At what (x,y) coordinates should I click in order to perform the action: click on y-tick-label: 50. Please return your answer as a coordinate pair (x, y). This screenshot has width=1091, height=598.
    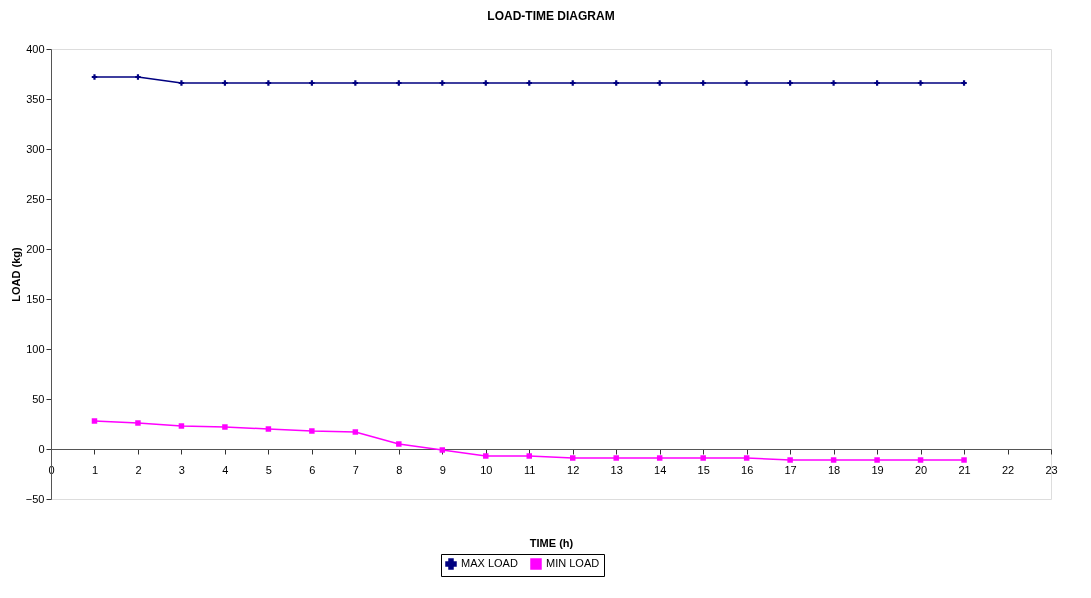
    Looking at the image, I should click on (38, 398).